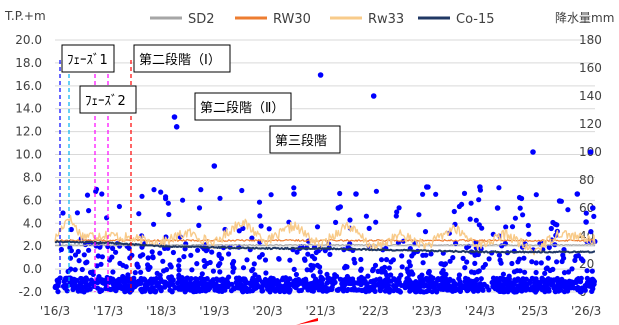 The height and width of the screenshot is (325, 619). What do you see at coordinates (292, 19) in the screenshot?
I see `legend-label: RW30` at bounding box center [292, 19].